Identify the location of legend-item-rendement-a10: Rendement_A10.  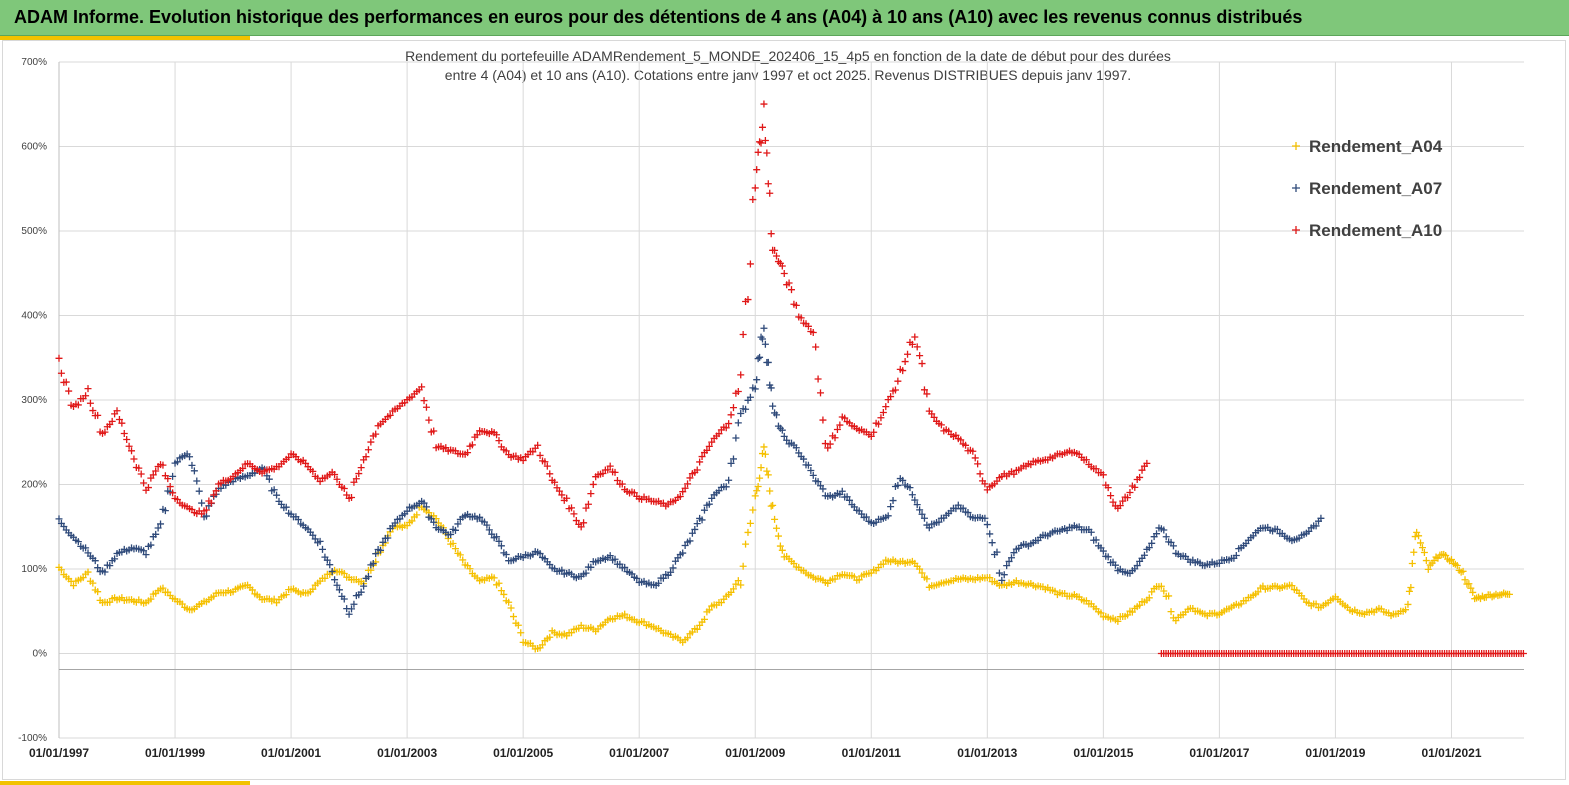
(1367, 230).